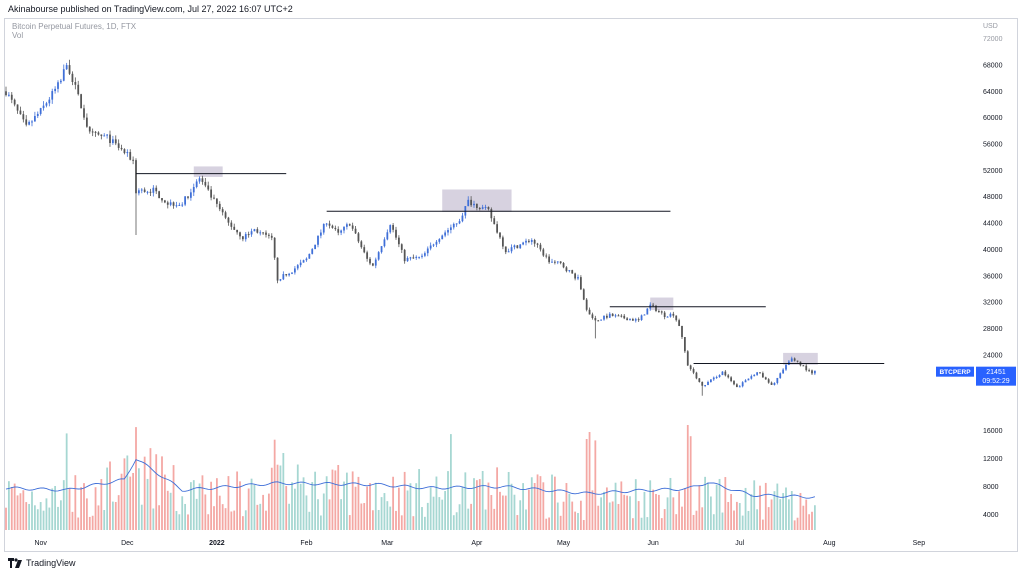 This screenshot has width=1024, height=574. Describe the element at coordinates (919, 543) in the screenshot. I see `time-tick-label: Sep` at that location.